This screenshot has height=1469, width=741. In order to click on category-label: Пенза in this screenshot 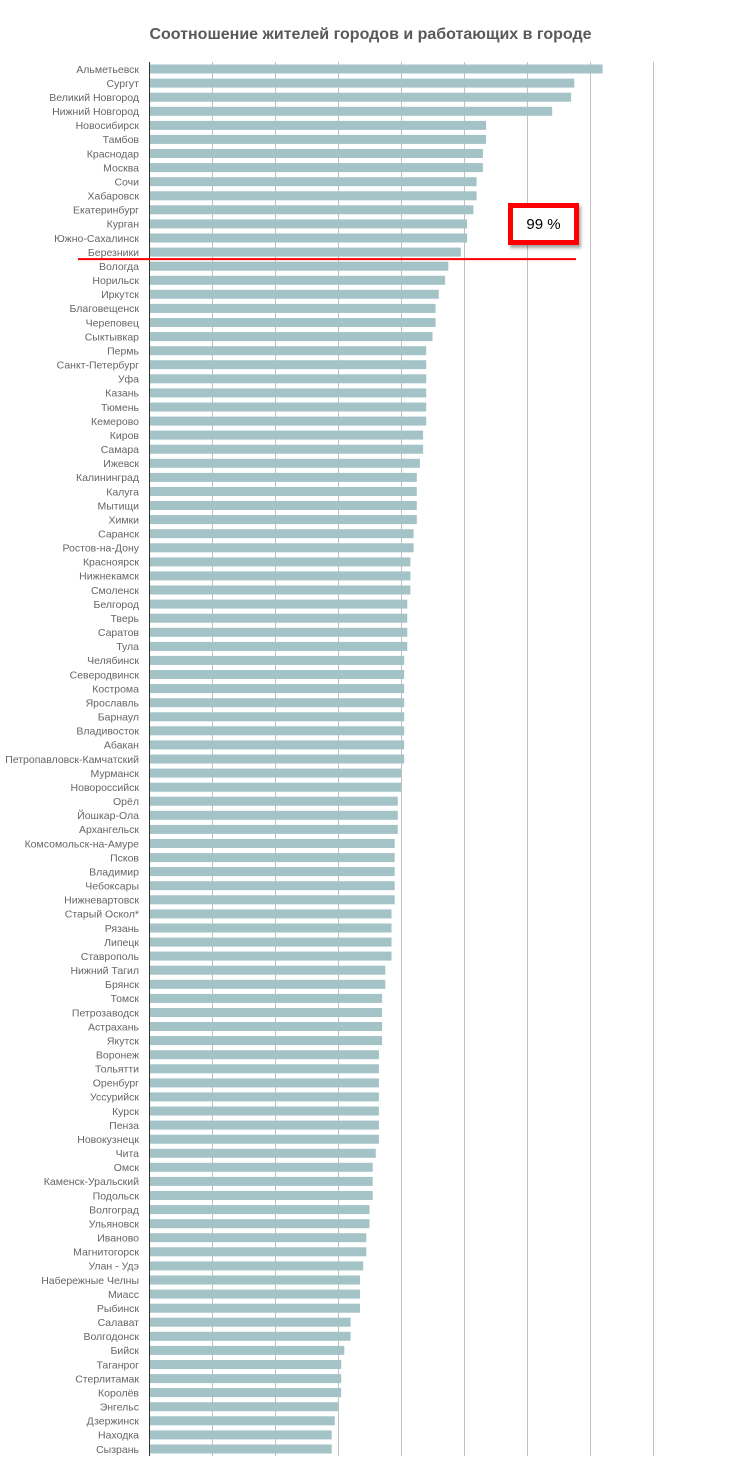, I will do `click(124, 1126)`.